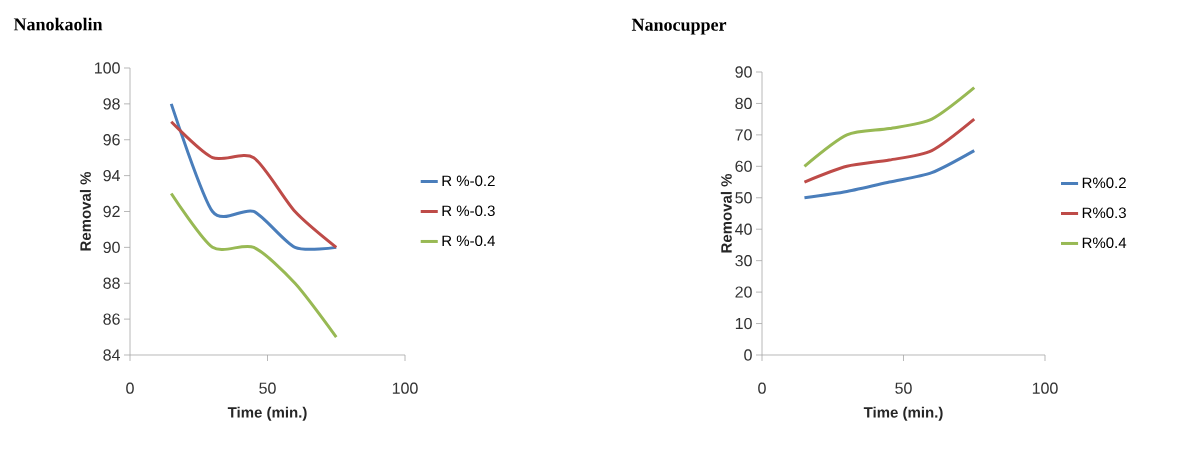  What do you see at coordinates (1104, 243) in the screenshot?
I see `legend-label: R%0.4` at bounding box center [1104, 243].